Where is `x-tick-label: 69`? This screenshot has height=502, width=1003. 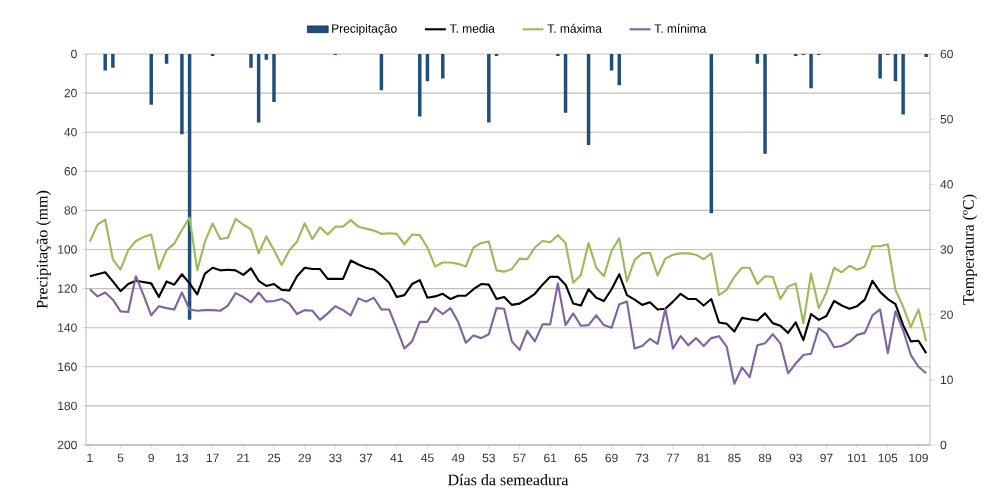 x-tick-label: 69 is located at coordinates (611, 458).